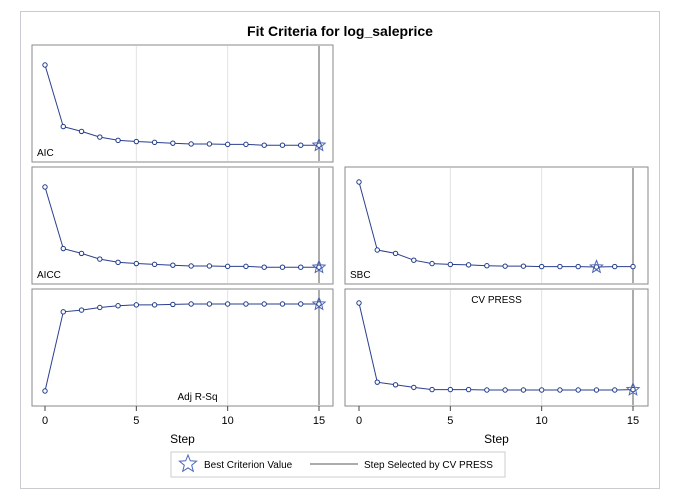 The width and height of the screenshot is (674, 504). What do you see at coordinates (248, 465) in the screenshot?
I see `legend-label-best: Best Criterion Value` at bounding box center [248, 465].